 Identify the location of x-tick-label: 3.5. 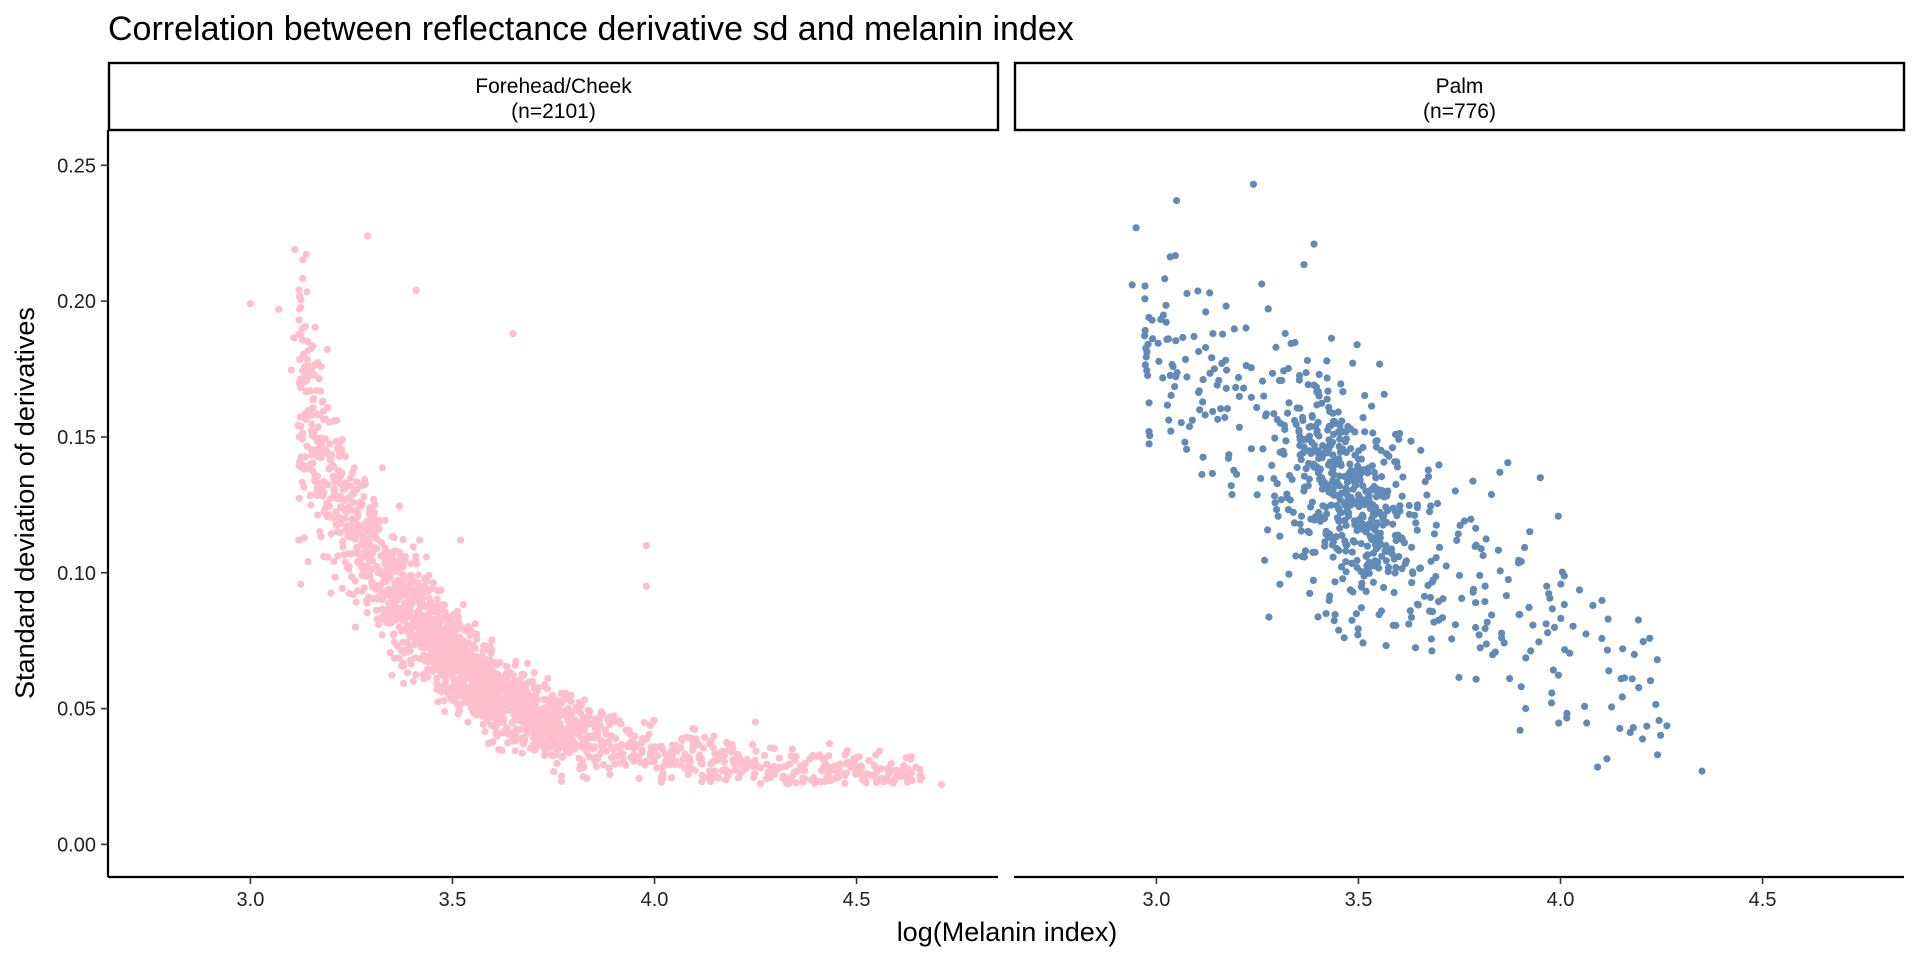
(453, 900).